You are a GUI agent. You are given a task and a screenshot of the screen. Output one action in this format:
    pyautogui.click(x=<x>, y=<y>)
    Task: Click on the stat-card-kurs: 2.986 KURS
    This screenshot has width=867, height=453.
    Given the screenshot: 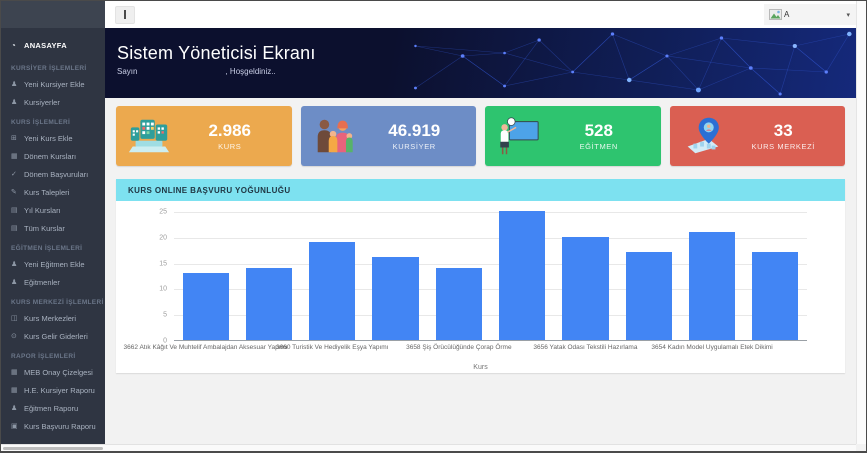 What is the action you would take?
    pyautogui.click(x=204, y=136)
    